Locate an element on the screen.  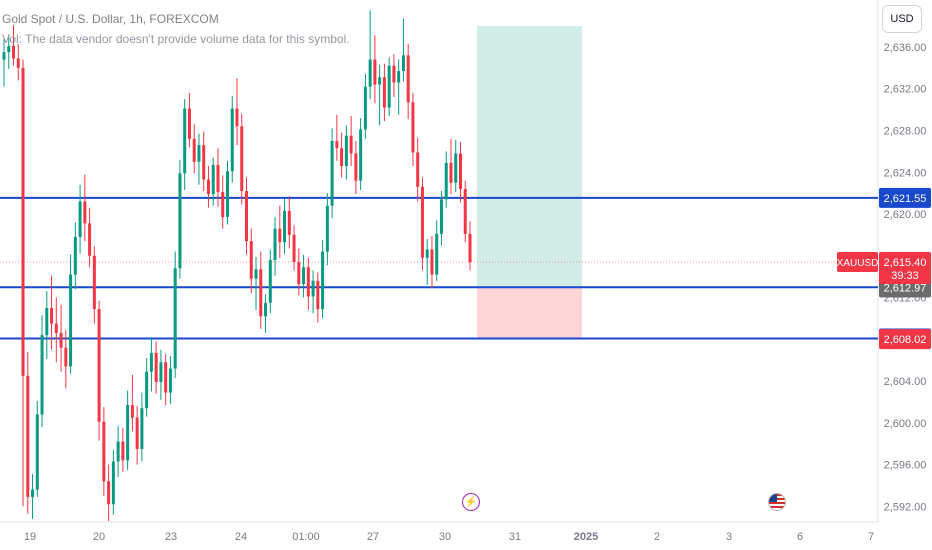
y-tick-label: 2,592.00 is located at coordinates (905, 507).